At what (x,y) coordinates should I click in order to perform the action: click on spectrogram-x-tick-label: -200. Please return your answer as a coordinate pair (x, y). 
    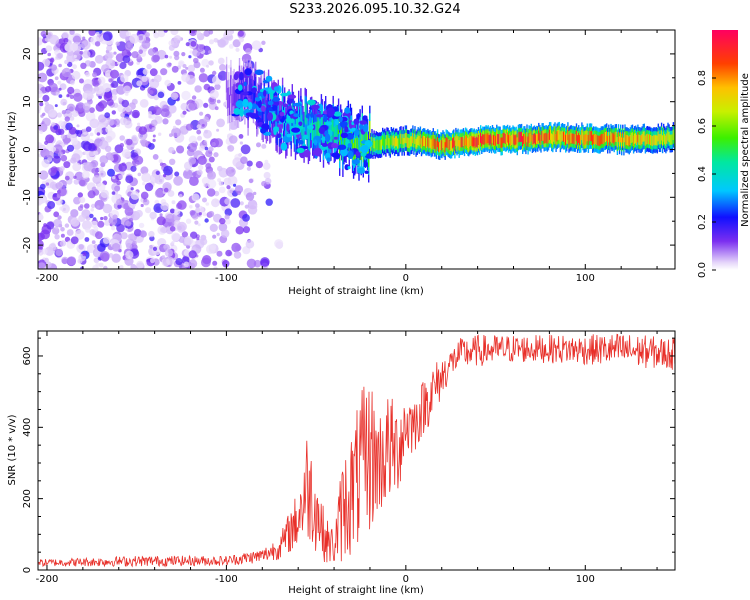
    Looking at the image, I should click on (47, 278).